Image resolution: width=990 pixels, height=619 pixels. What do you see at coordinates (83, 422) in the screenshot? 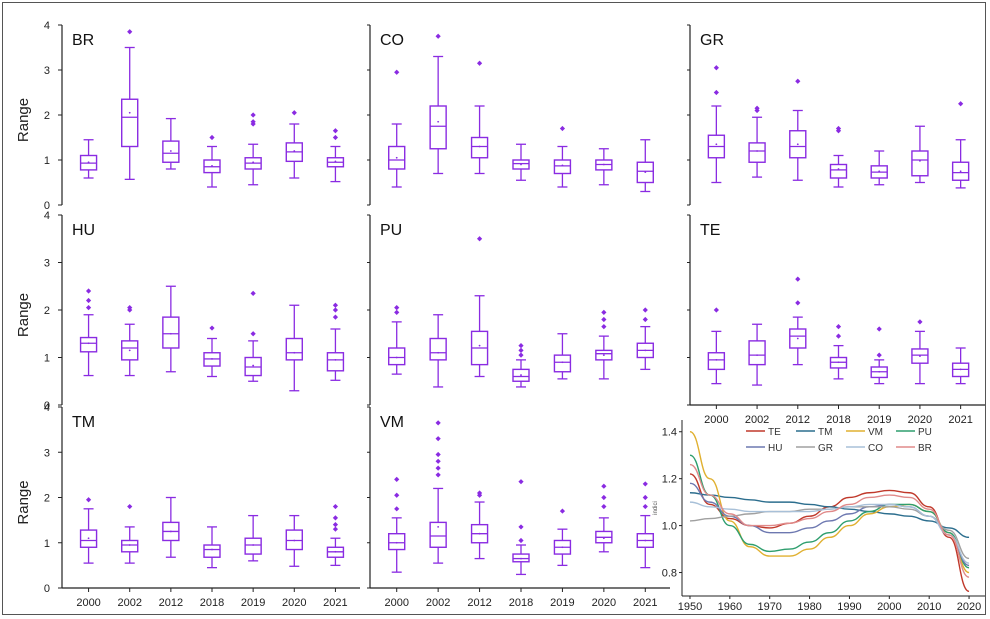
I see `panel-title: TM` at bounding box center [83, 422].